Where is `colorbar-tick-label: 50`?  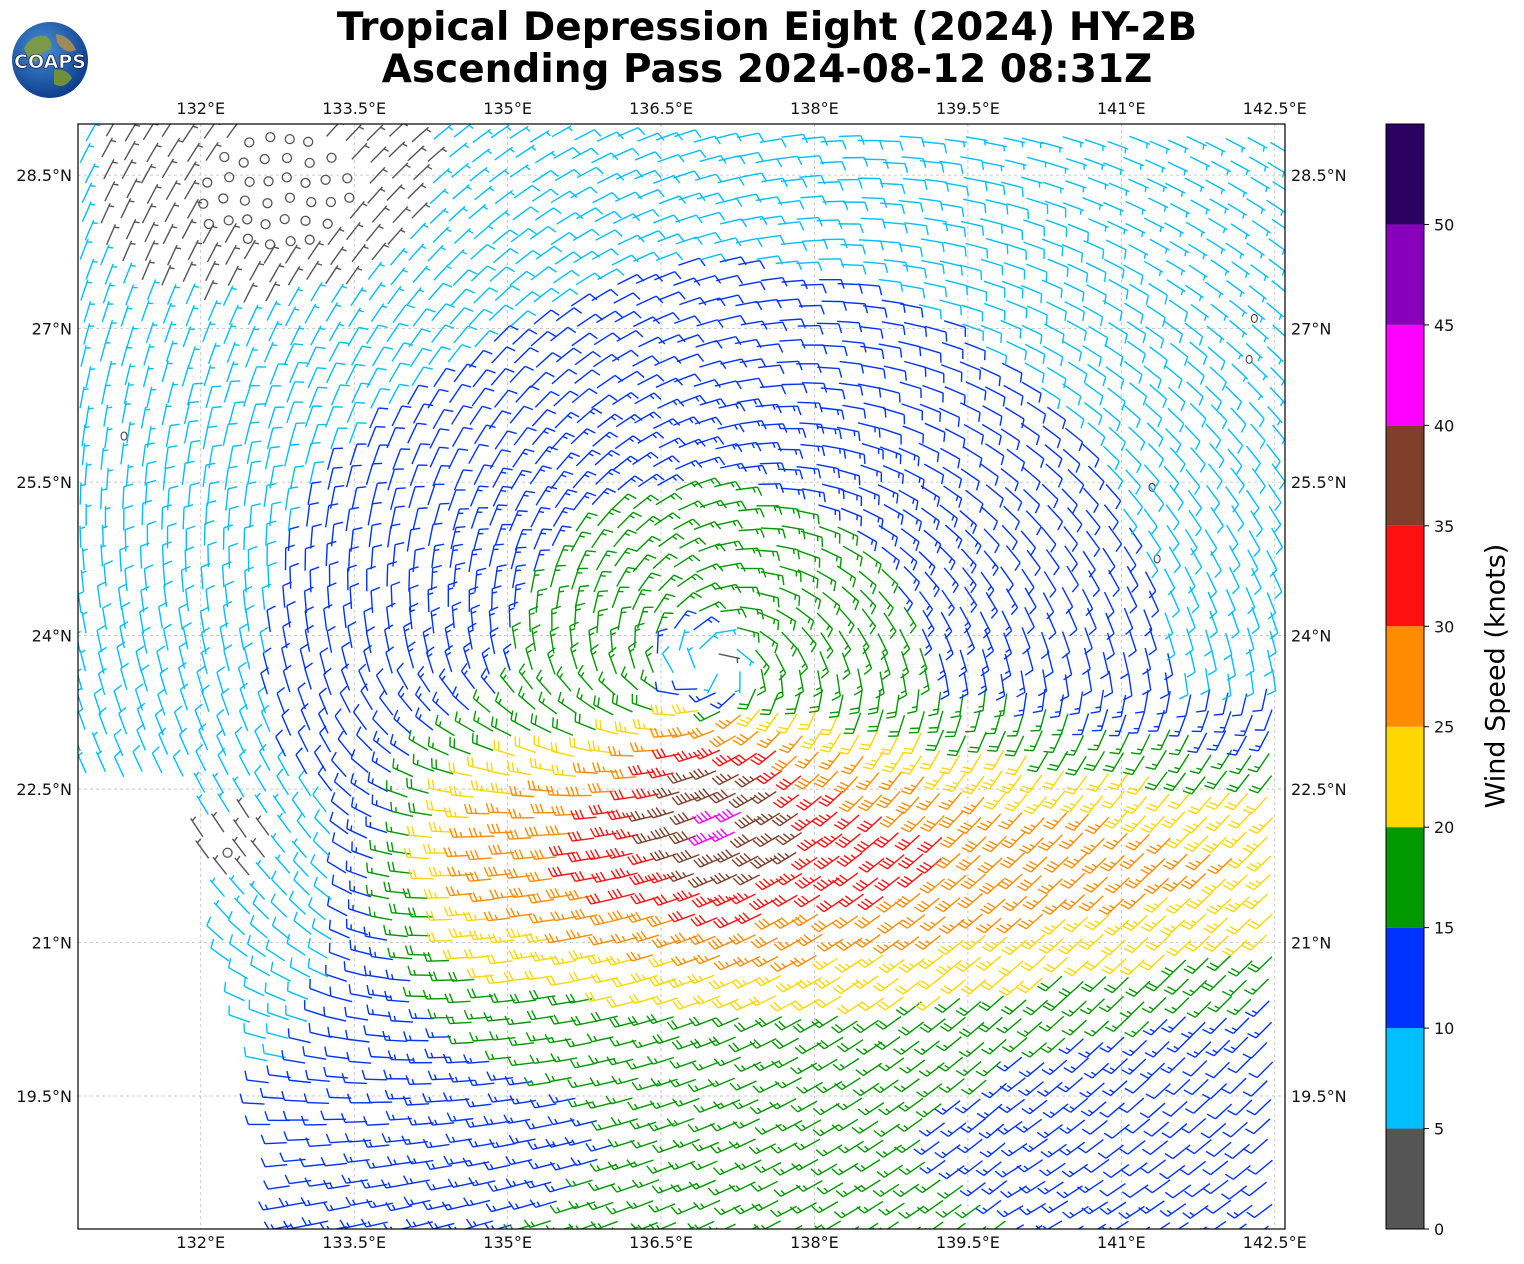
colorbar-tick-label: 50 is located at coordinates (1444, 224).